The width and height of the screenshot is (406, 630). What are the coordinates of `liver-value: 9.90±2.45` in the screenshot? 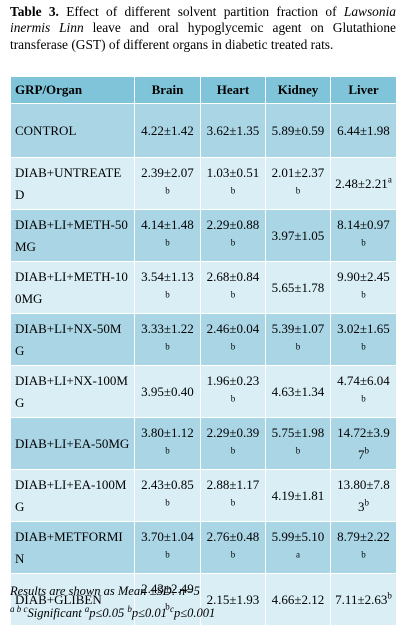 It's located at (363, 276).